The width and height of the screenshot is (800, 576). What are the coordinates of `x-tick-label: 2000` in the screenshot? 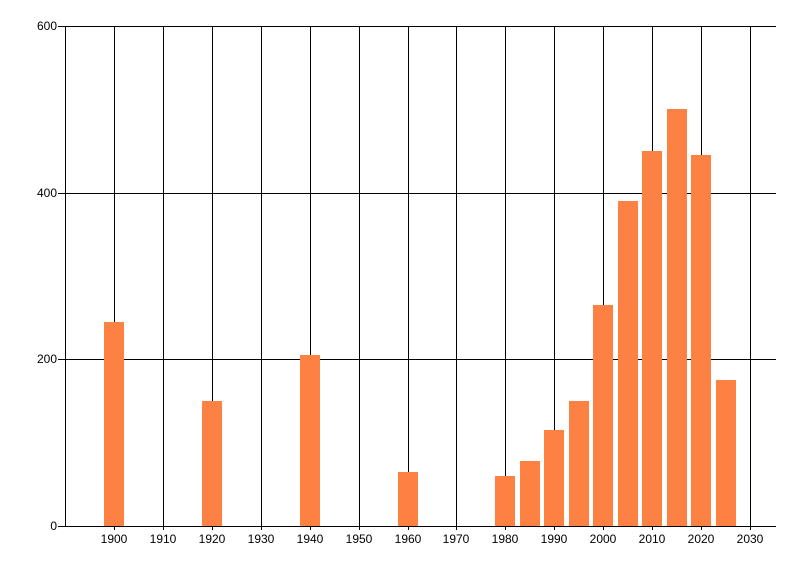 It's located at (603, 539).